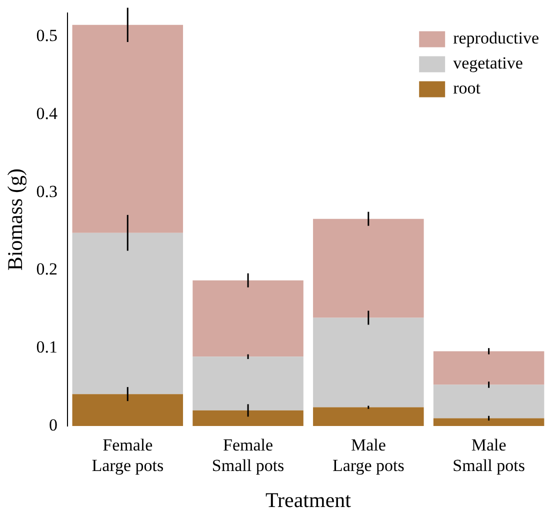 Image resolution: width=551 pixels, height=516 pixels. What do you see at coordinates (488, 456) in the screenshot?
I see `x-tick-label: Male Small pots` at bounding box center [488, 456].